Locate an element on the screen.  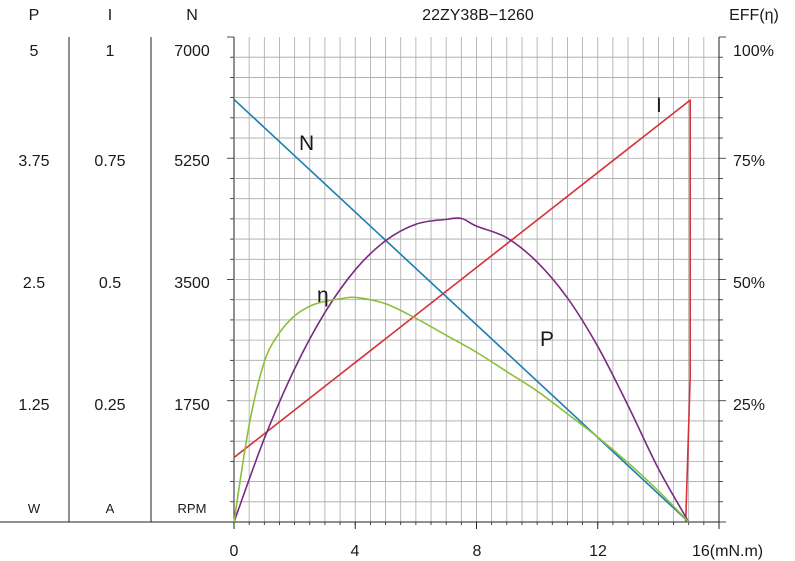
tick-label-n-1: 7000 is located at coordinates (192, 51).